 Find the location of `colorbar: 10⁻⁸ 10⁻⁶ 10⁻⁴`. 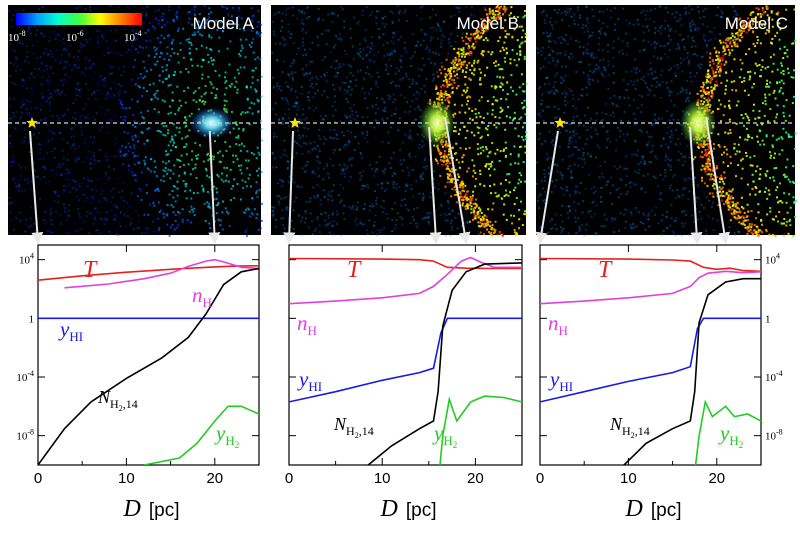

colorbar: 10⁻⁸ 10⁻⁶ 10⁻⁴ is located at coordinates (75, 28).